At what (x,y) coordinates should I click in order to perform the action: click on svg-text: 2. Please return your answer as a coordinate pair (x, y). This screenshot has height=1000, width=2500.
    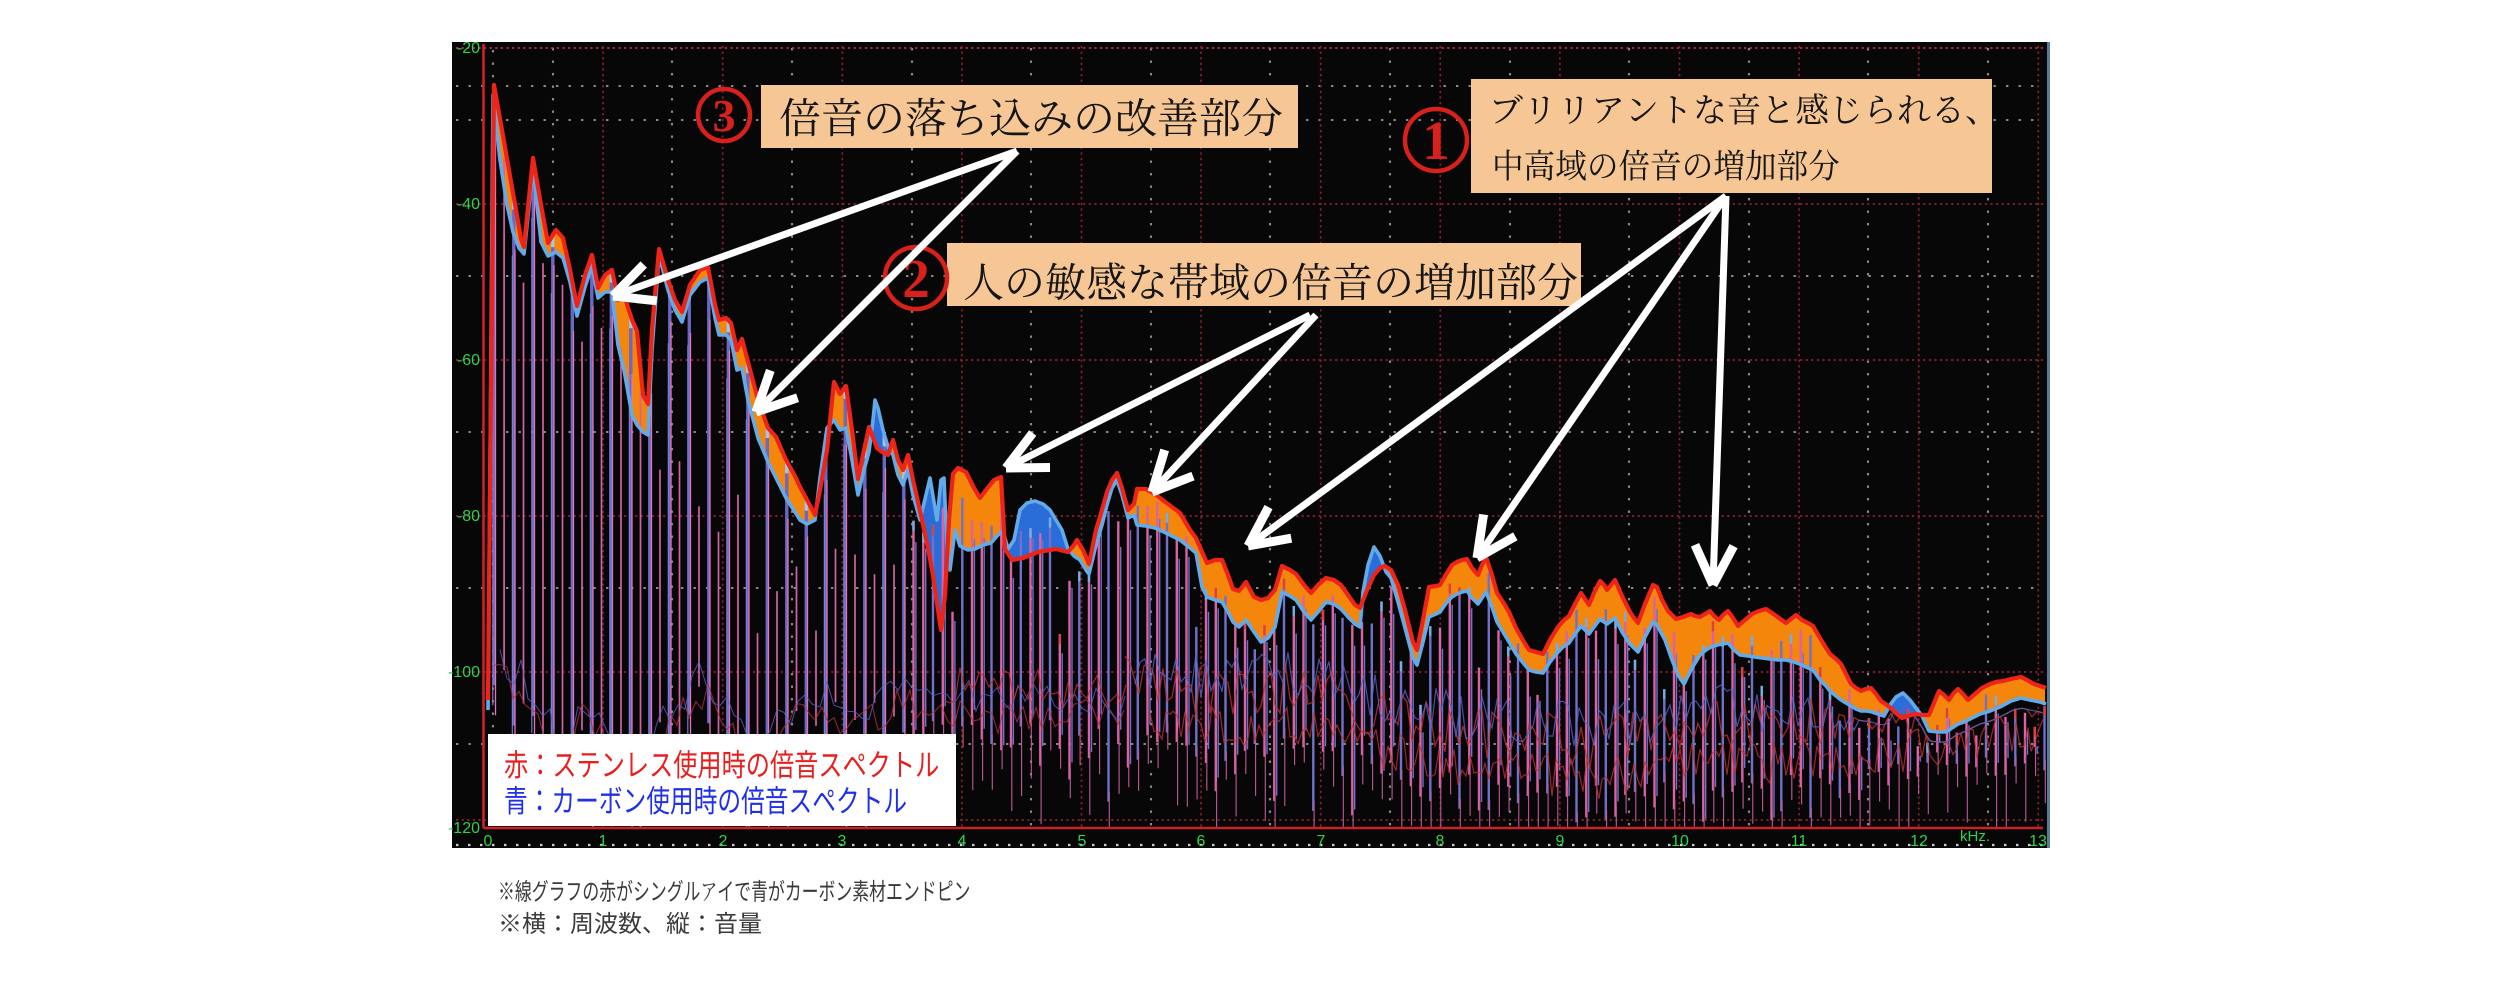
    Looking at the image, I should click on (723, 841).